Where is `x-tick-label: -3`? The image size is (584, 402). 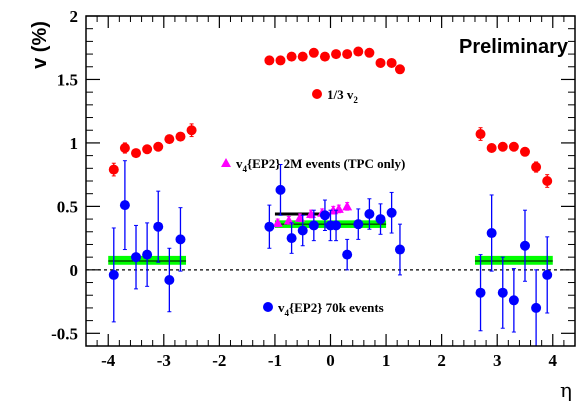
x-tick-label: -3 is located at coordinates (164, 360).